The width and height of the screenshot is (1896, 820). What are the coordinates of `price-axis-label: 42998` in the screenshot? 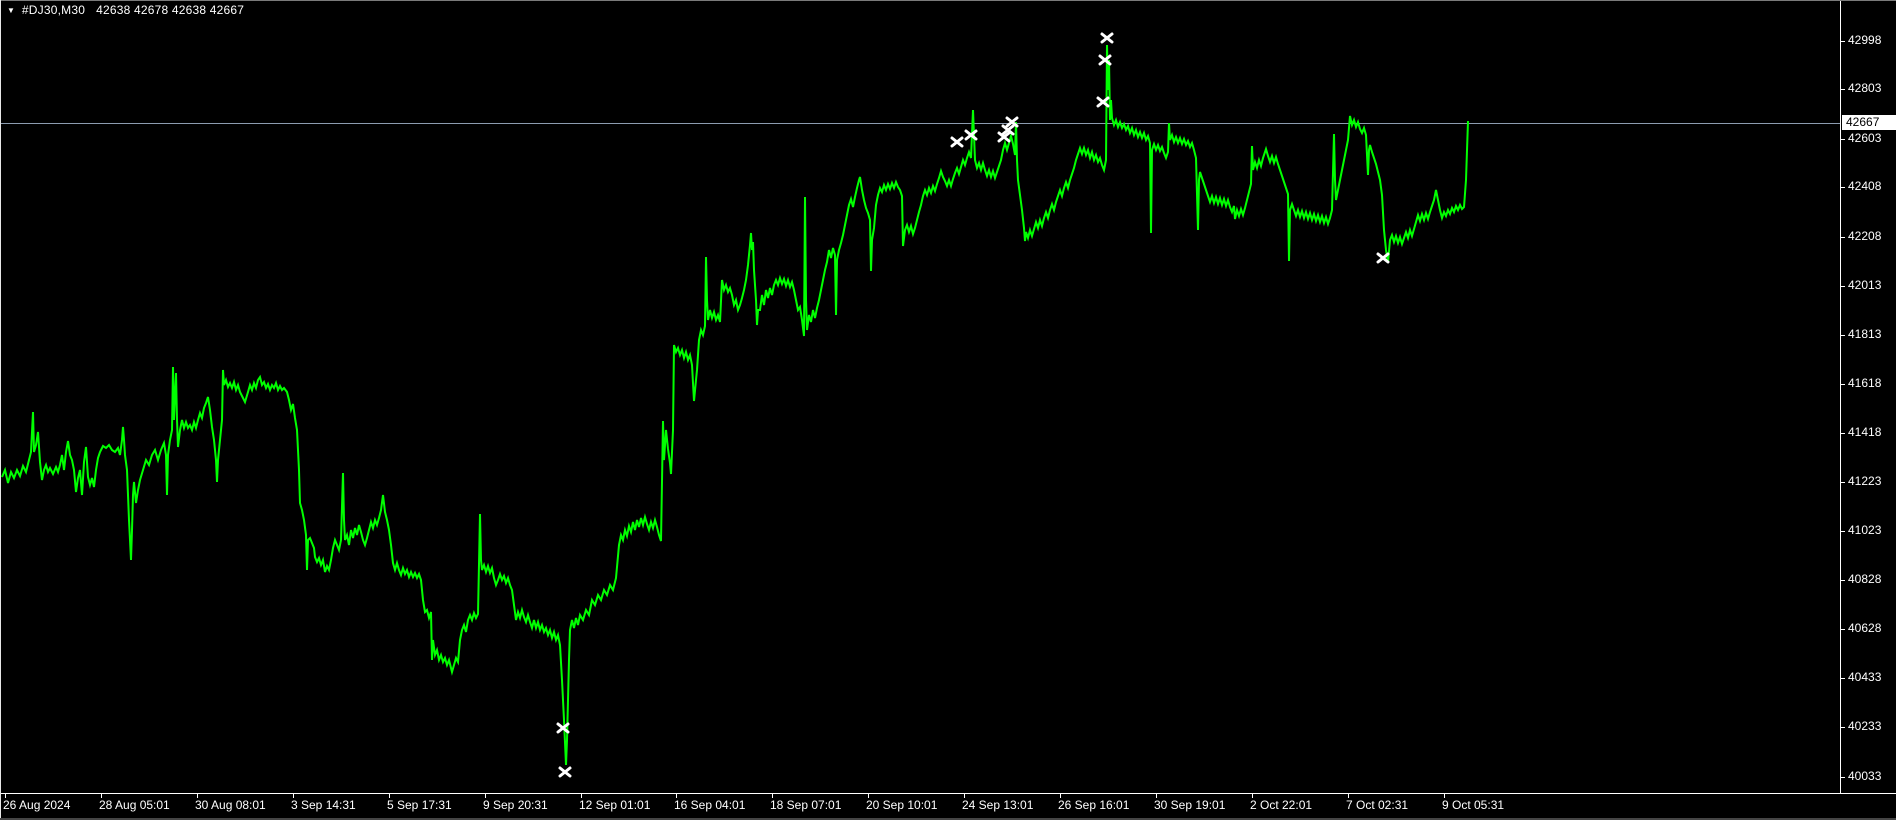 It's located at (1865, 40).